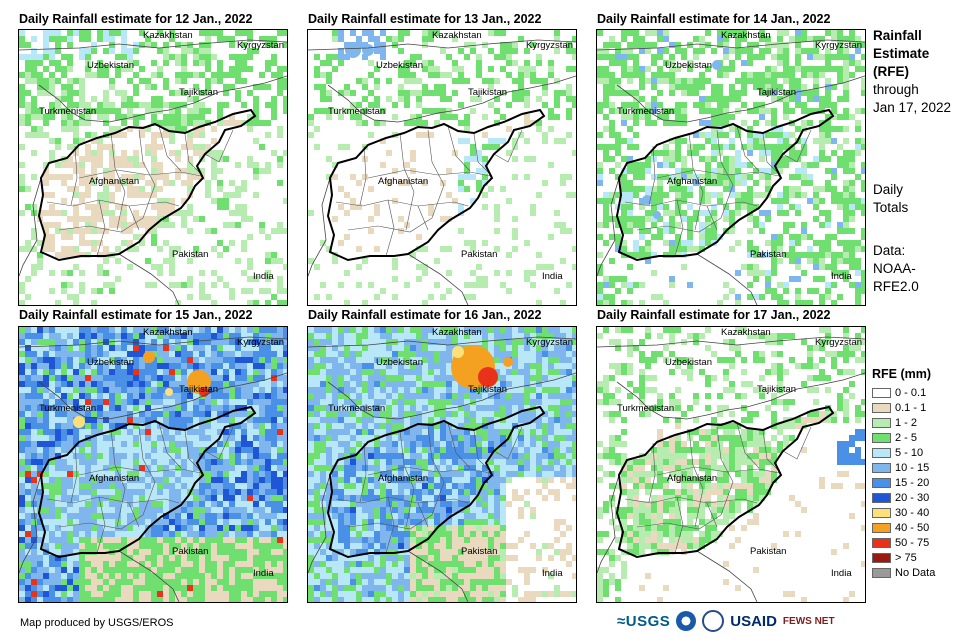  Describe the element at coordinates (890, 199) in the screenshot. I see `daily-totals-block: Daily Totals` at that location.